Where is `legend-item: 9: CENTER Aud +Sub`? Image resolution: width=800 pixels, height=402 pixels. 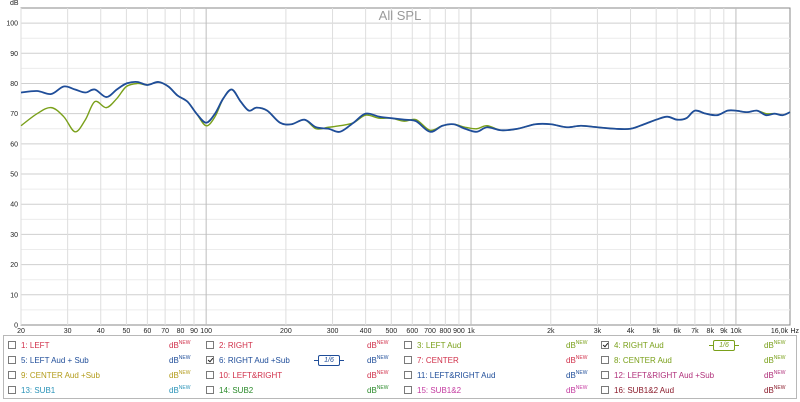 legend-item: 9: CENTER Aud +Sub is located at coordinates (54, 375).